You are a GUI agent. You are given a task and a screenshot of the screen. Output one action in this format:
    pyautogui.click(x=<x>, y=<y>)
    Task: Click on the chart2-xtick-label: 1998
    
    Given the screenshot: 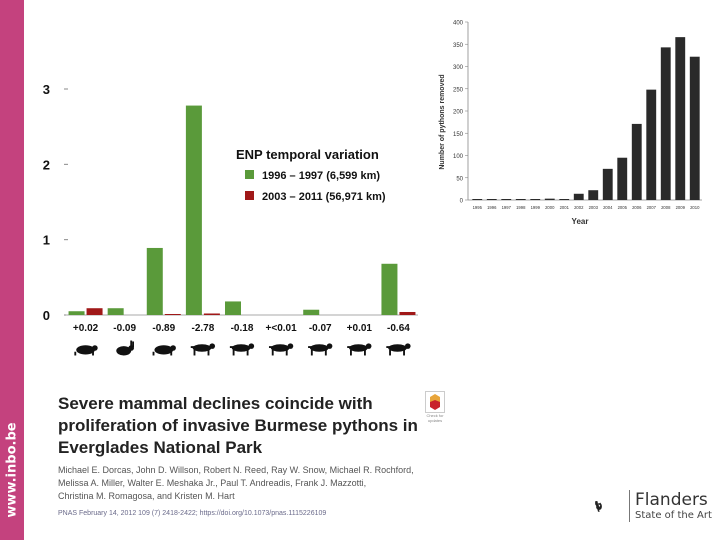 What is the action you would take?
    pyautogui.click(x=521, y=207)
    